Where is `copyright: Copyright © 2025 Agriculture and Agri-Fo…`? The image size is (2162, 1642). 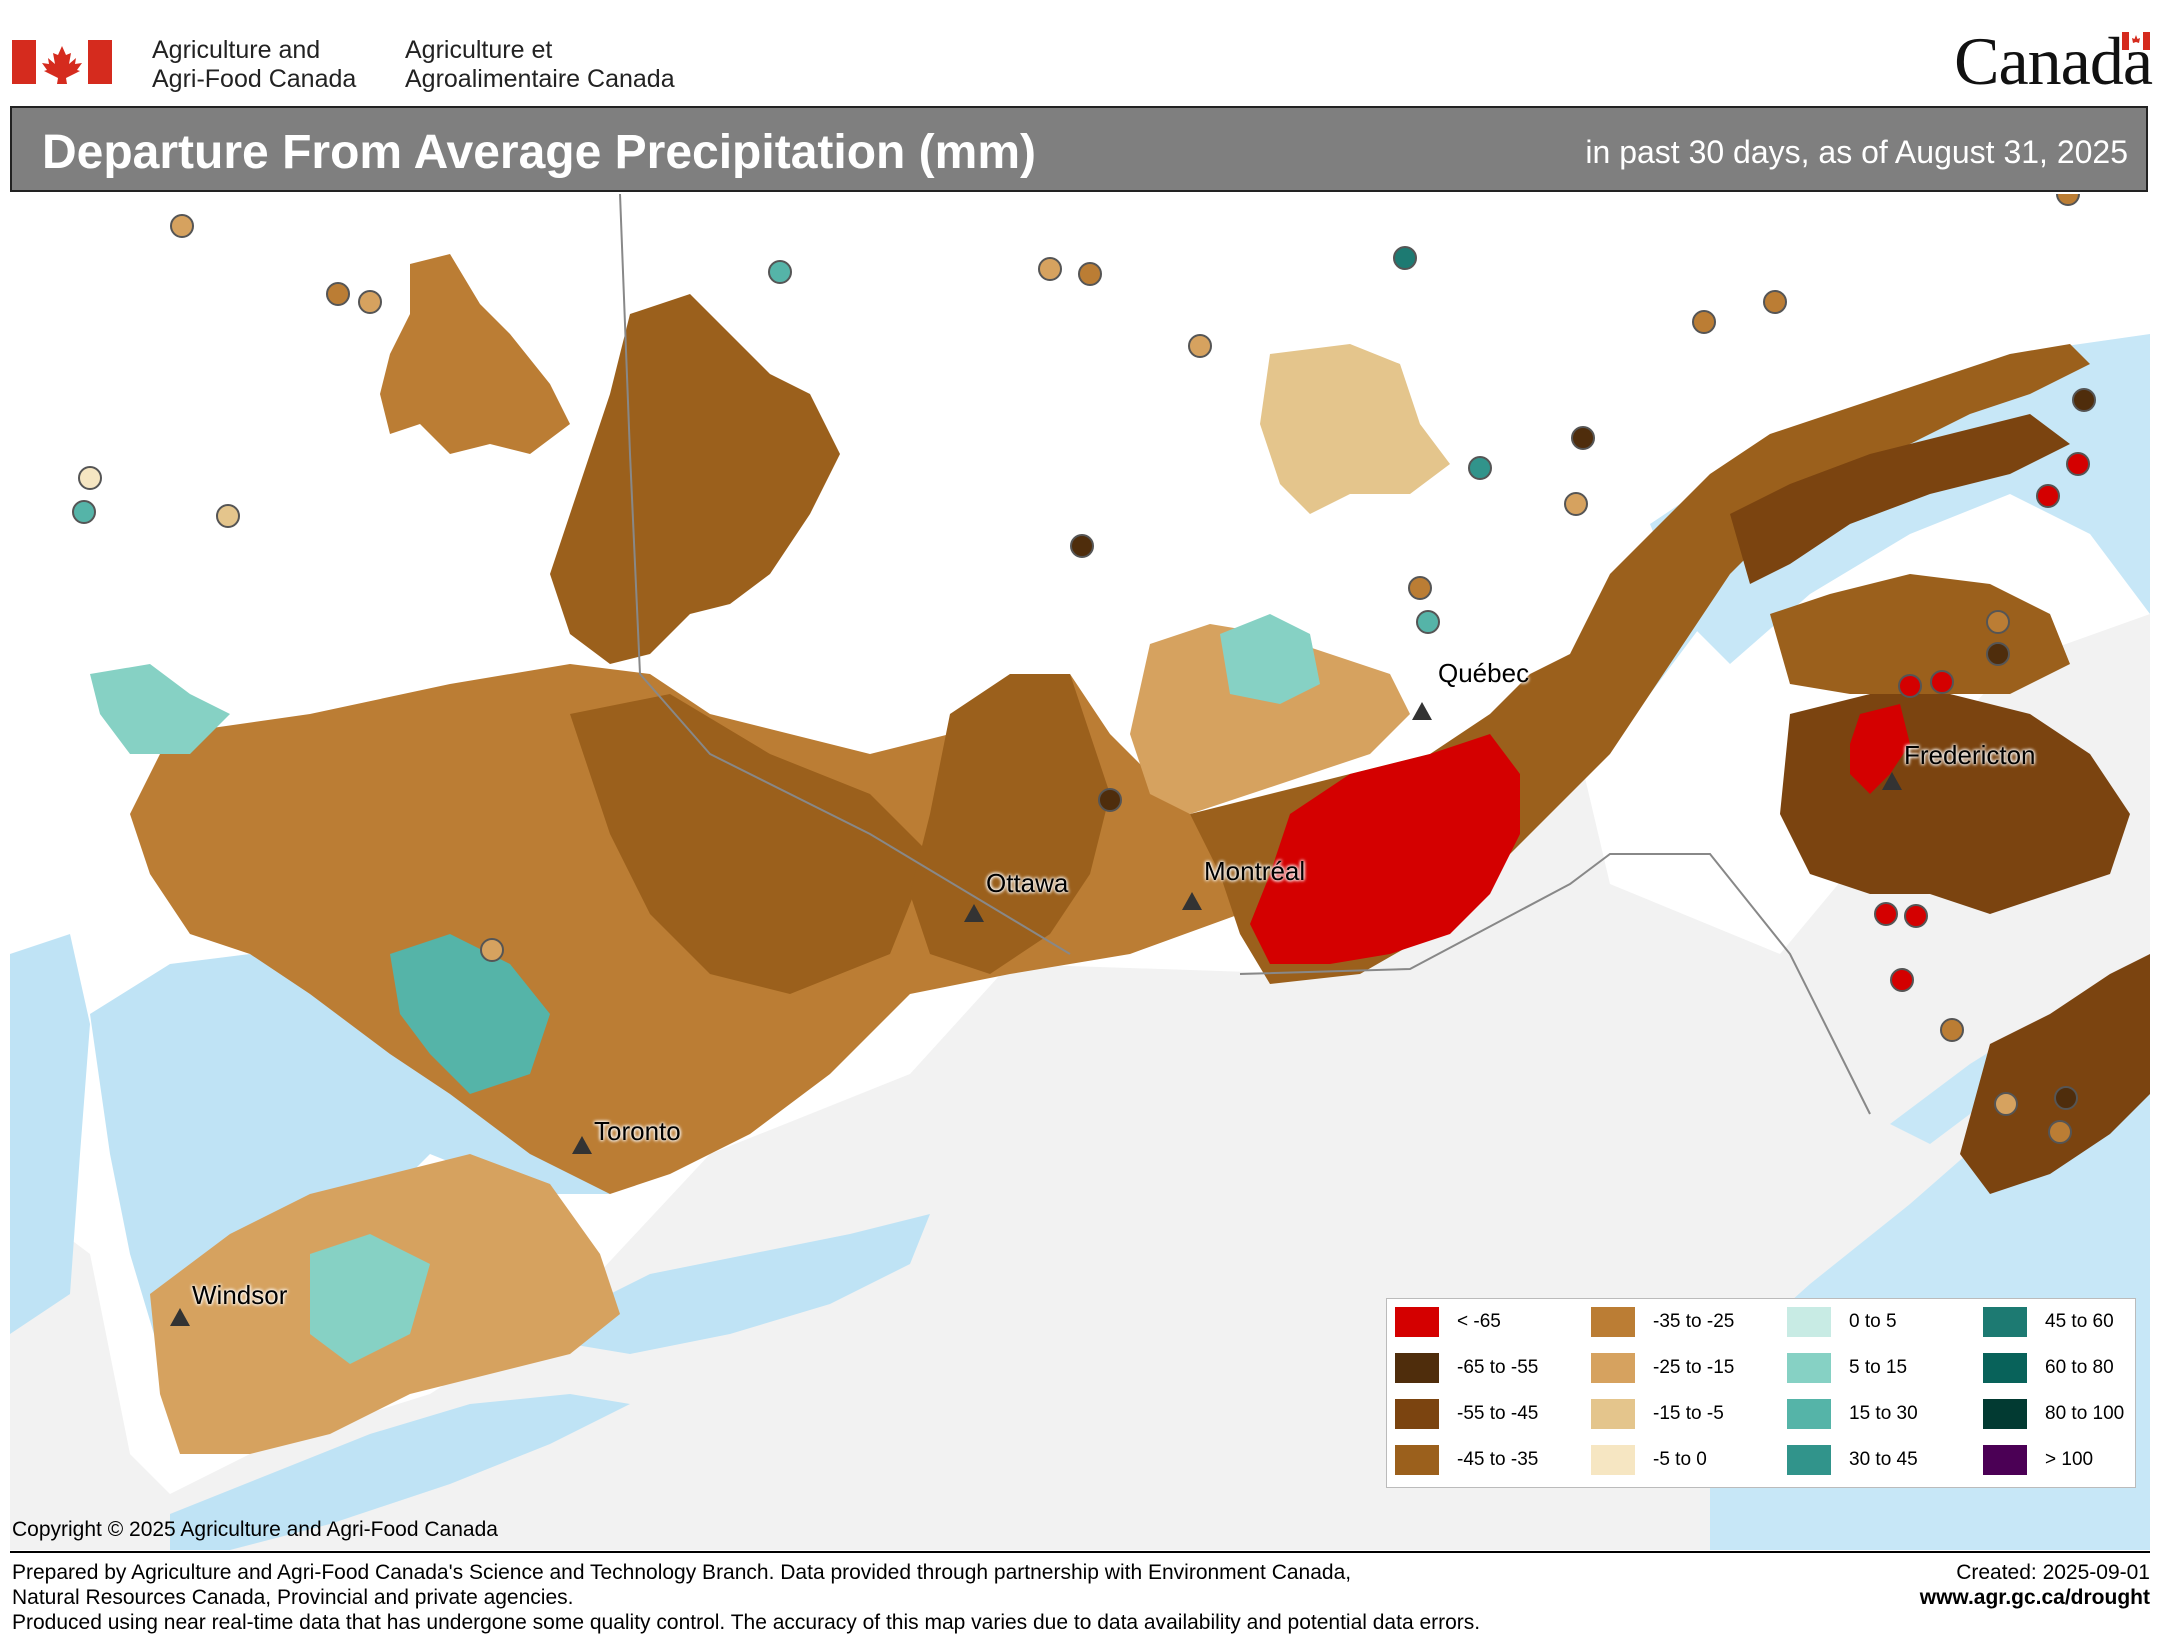
copyright: Copyright © 2025 Agriculture and Agri-Fo… is located at coordinates (255, 1529).